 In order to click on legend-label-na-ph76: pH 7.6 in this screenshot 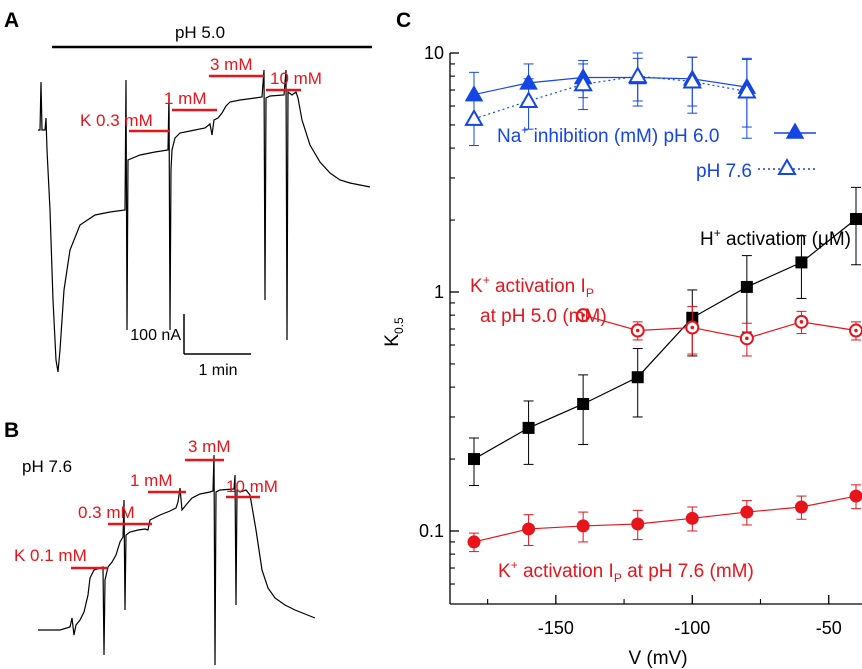, I will do `click(724, 171)`.